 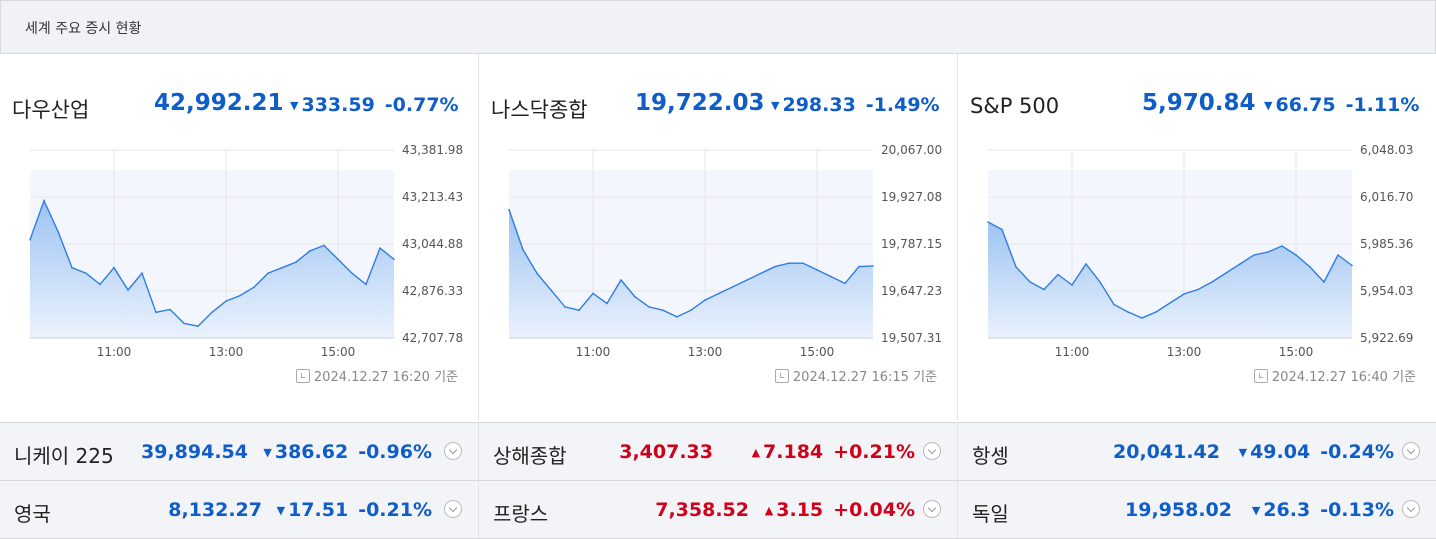 What do you see at coordinates (432, 338) in the screenshot?
I see `y-tick-label: 42,707.78` at bounding box center [432, 338].